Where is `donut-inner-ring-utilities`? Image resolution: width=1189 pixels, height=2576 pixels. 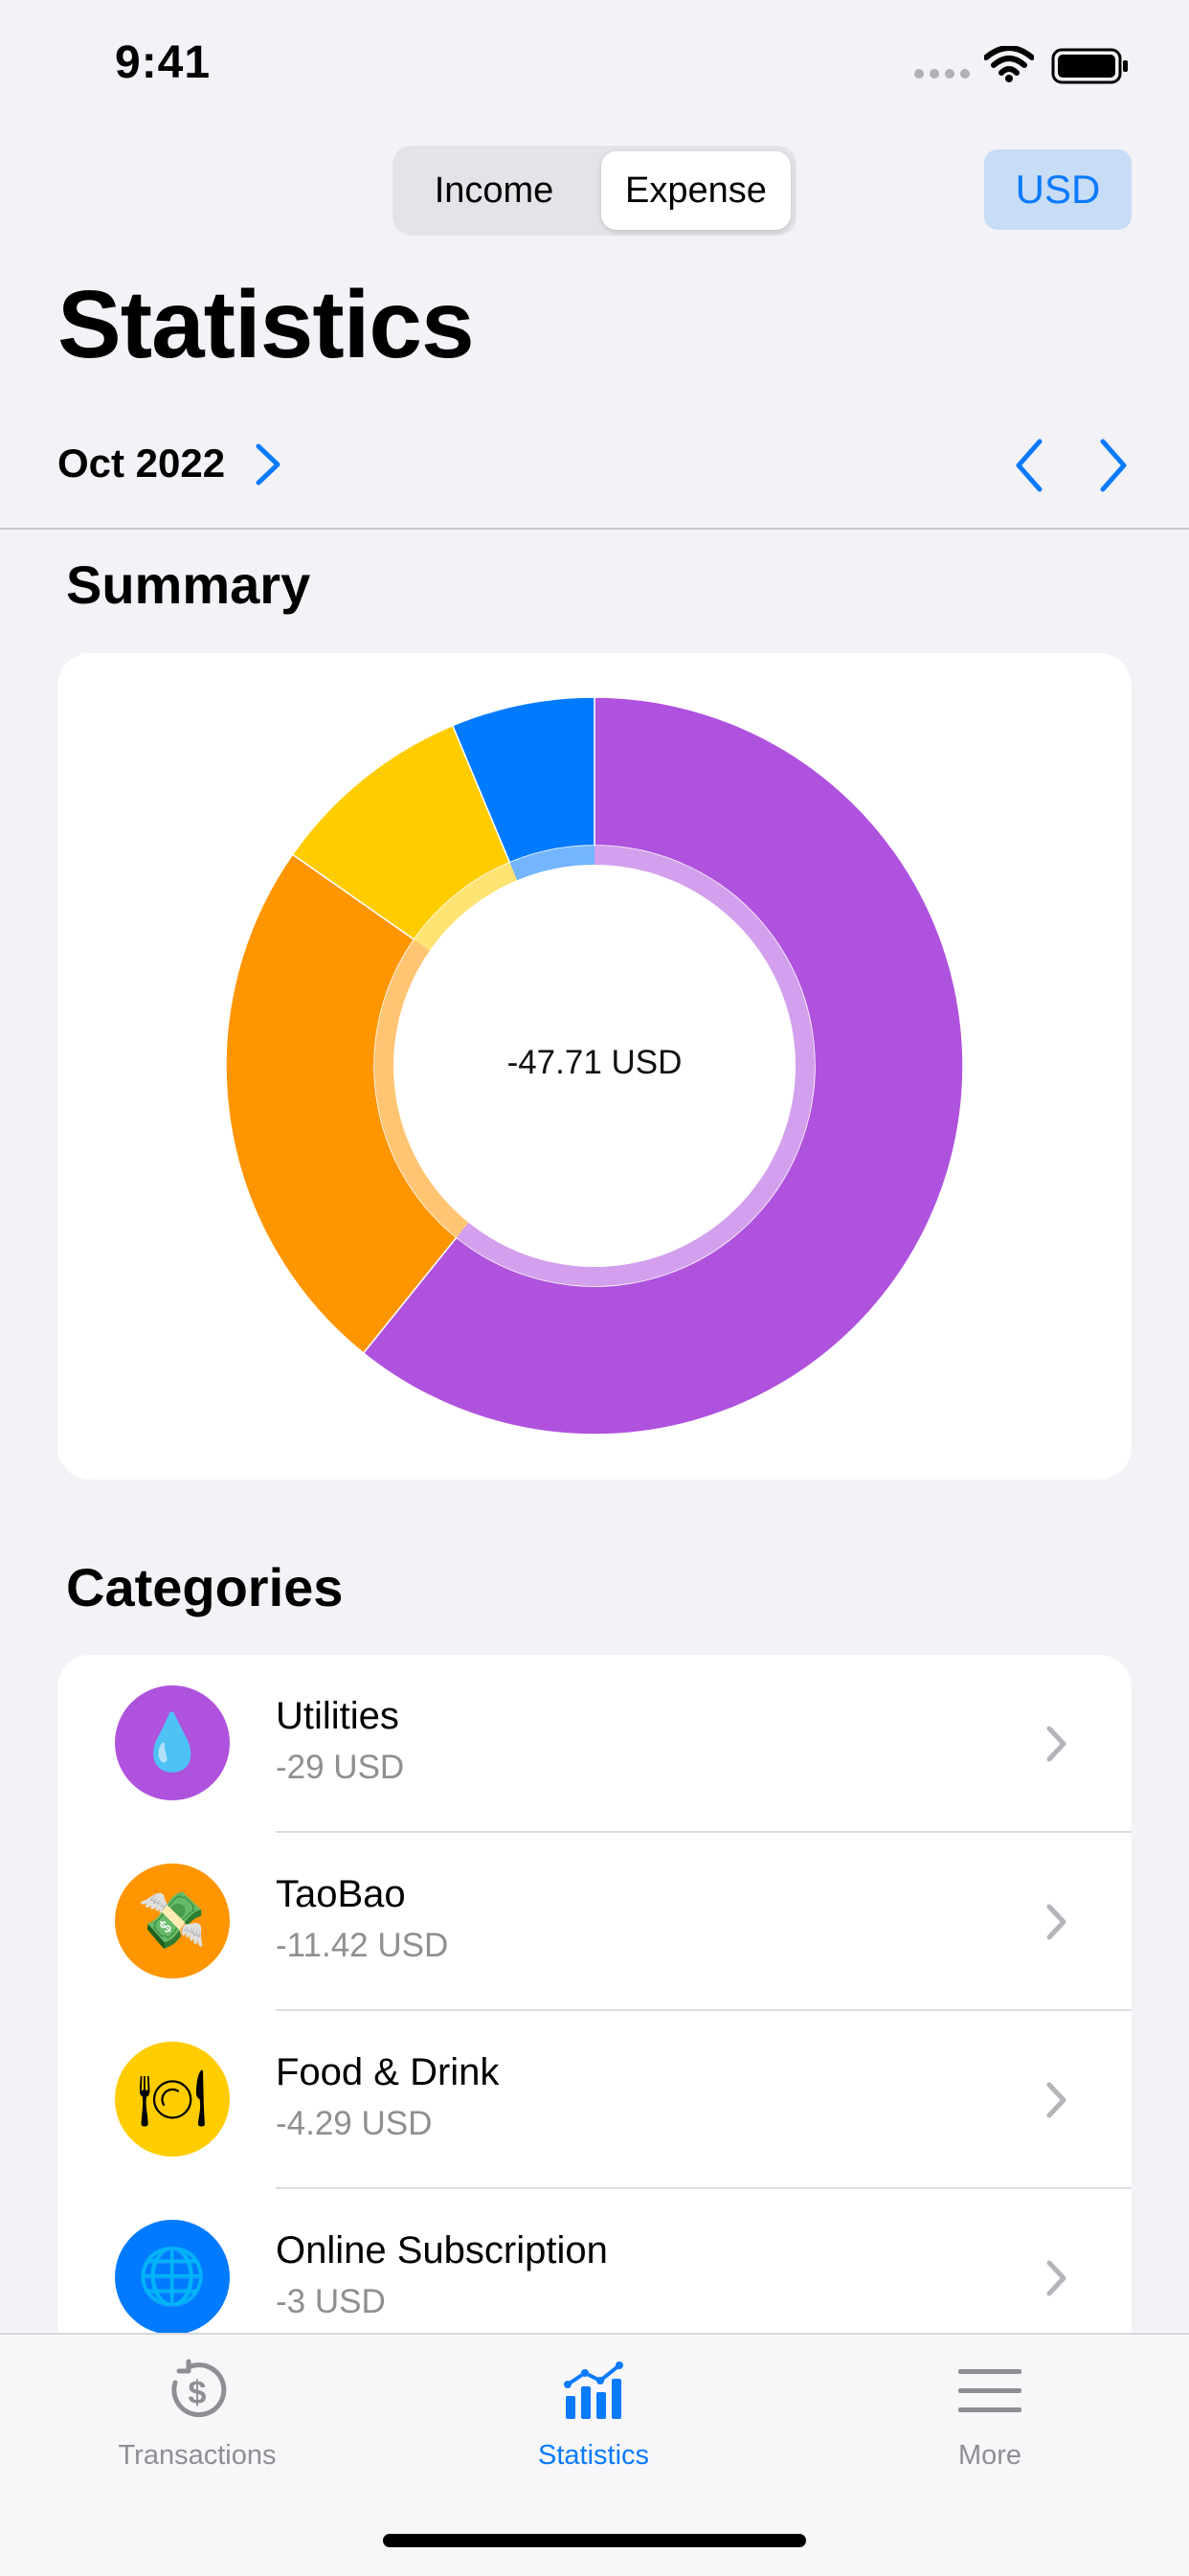
donut-inner-ring-utilities is located at coordinates (635, 1066).